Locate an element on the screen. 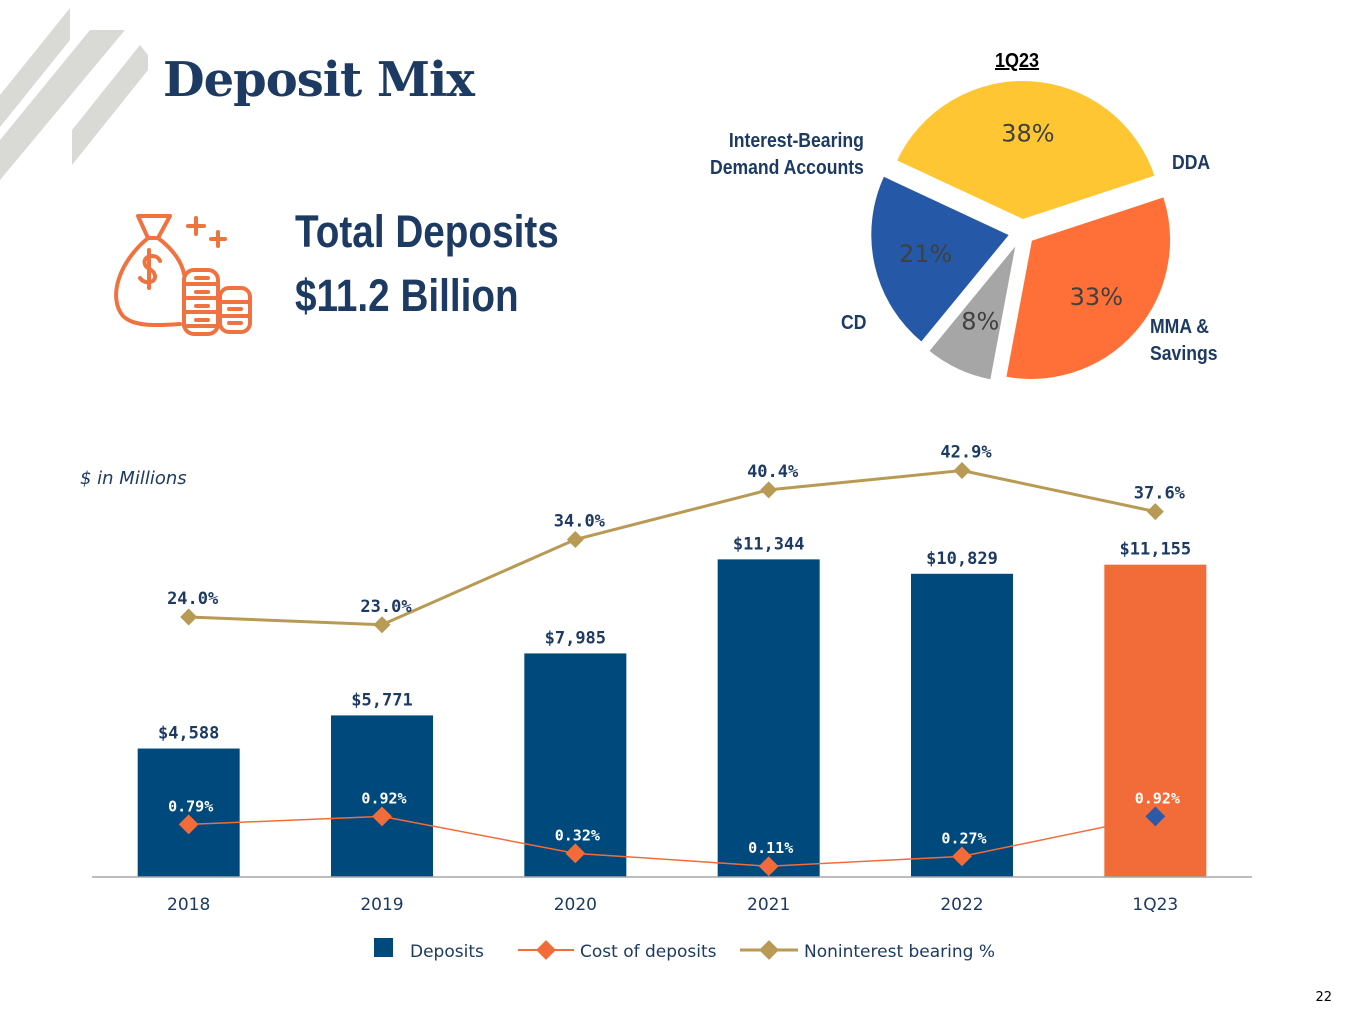 The width and height of the screenshot is (1365, 1024). page-title: Deposit Mix is located at coordinates (319, 80).